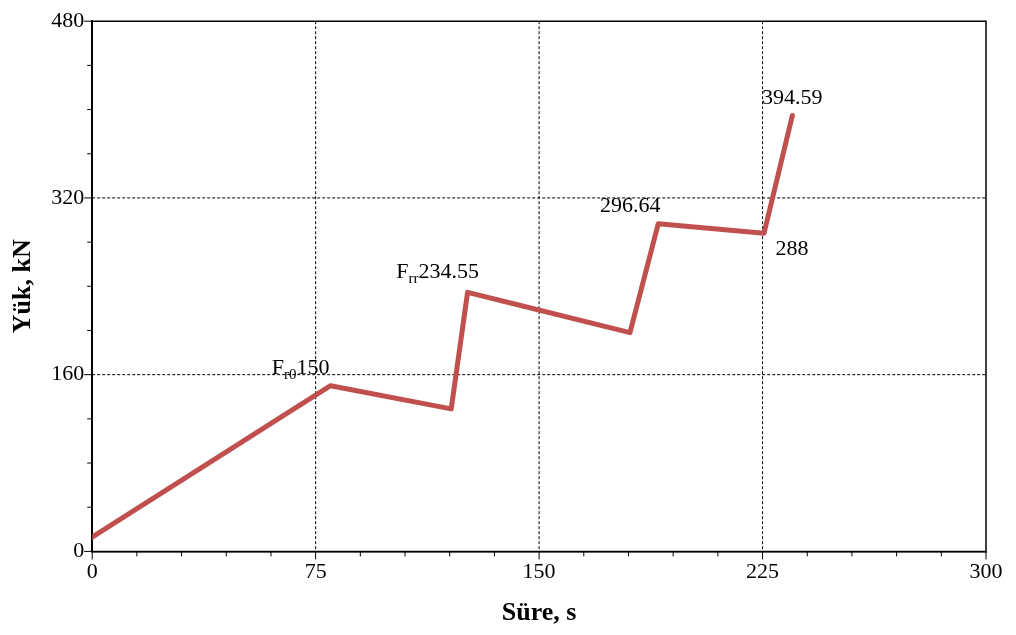 This screenshot has height=635, width=1016. Describe the element at coordinates (68, 373) in the screenshot. I see `y-tick-label: 160` at that location.